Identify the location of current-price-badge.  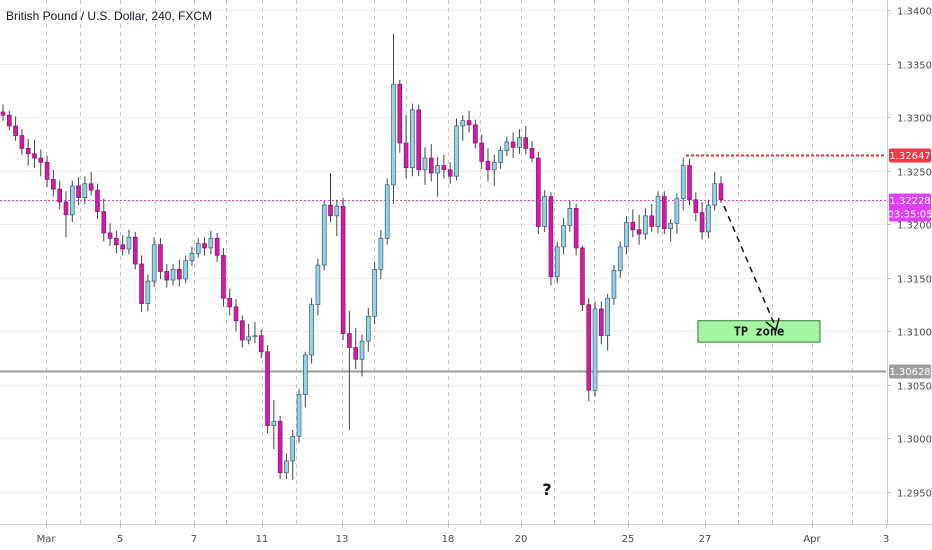
(910, 207).